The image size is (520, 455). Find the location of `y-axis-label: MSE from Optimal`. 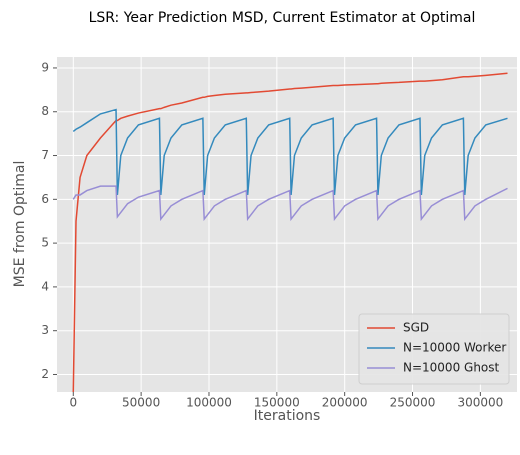

y-axis-label: MSE from Optimal is located at coordinates (20, 224).